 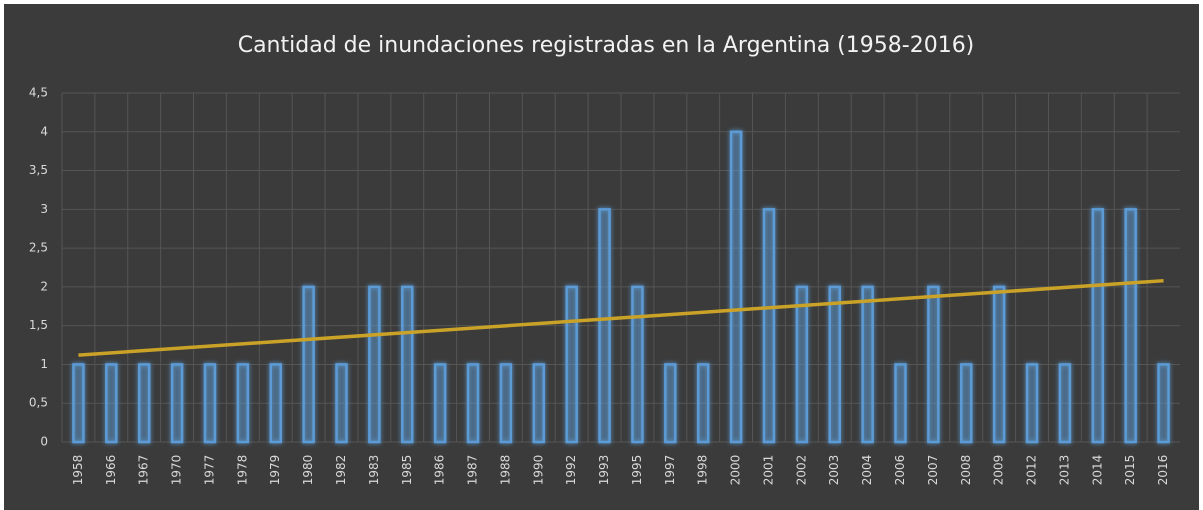 What do you see at coordinates (801, 470) in the screenshot?
I see `x-tick-label: 2002` at bounding box center [801, 470].